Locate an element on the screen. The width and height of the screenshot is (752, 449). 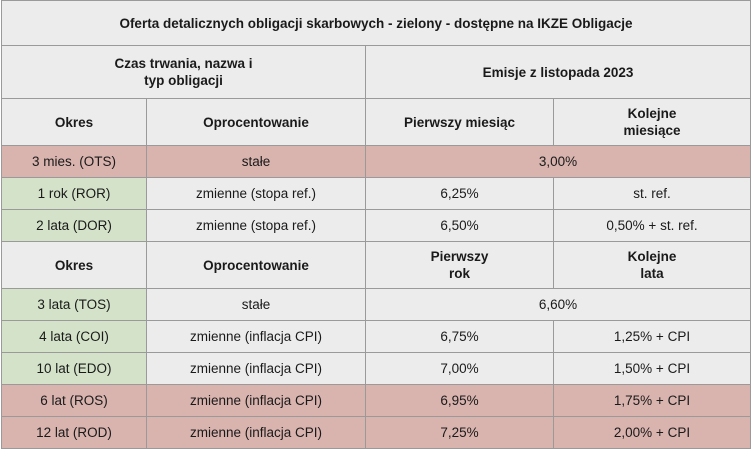
header-next-months: Kolejne miesiące is located at coordinates (652, 122).